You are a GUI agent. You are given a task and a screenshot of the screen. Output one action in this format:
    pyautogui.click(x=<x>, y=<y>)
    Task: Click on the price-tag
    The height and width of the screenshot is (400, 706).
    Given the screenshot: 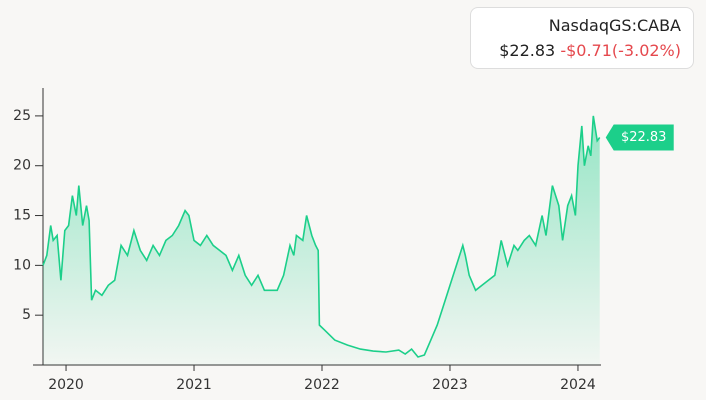 What is the action you would take?
    pyautogui.click(x=639, y=137)
    